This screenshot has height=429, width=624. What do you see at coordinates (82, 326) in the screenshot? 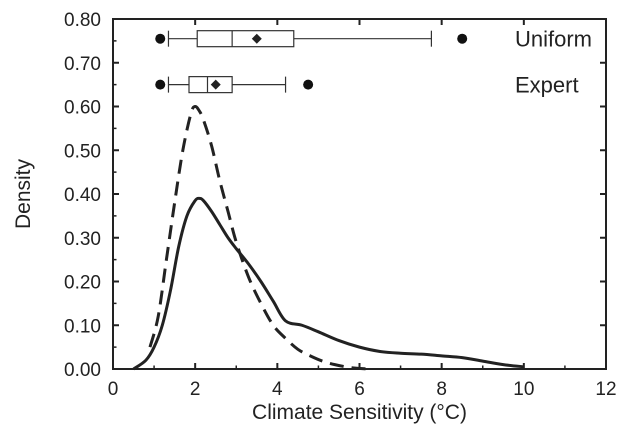
I see `y-tick-label: 0.10` at bounding box center [82, 326].